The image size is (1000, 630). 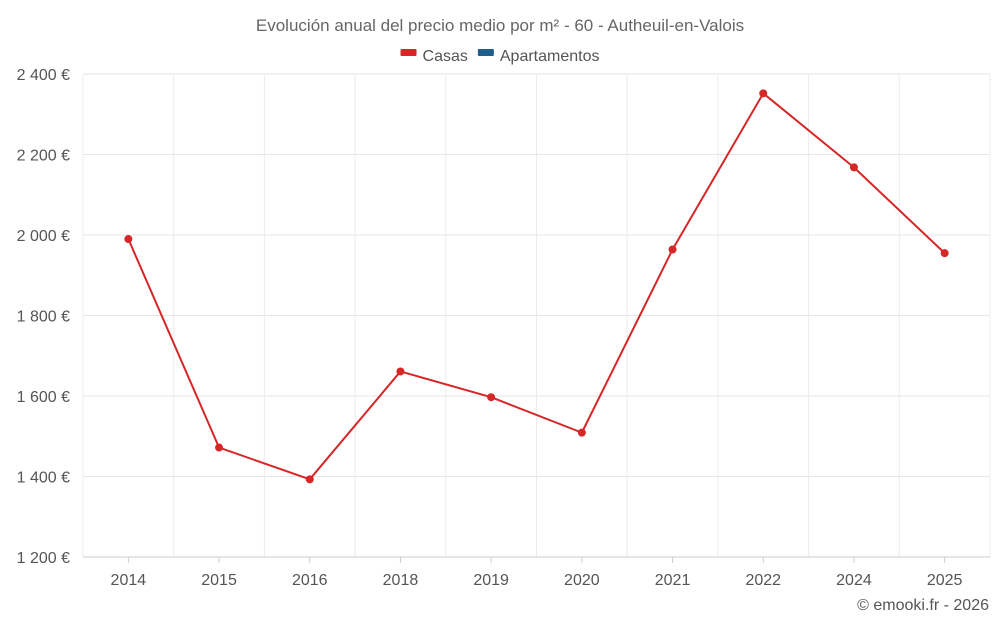 I want to click on y-tick-label: 1 600 €, so click(x=43, y=397).